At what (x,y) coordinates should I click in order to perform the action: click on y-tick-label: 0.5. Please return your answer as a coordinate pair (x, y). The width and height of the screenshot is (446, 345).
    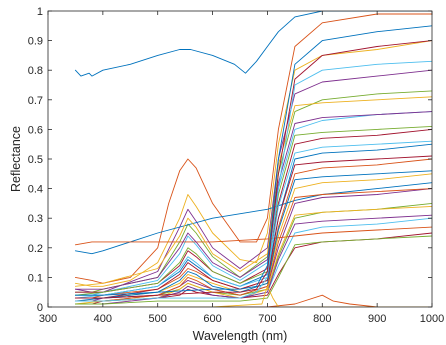
    Looking at the image, I should click on (35, 160).